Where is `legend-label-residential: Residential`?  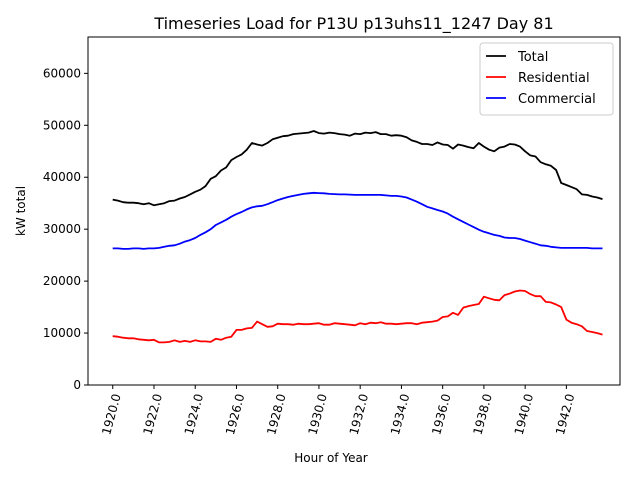 legend-label-residential: Residential is located at coordinates (554, 78).